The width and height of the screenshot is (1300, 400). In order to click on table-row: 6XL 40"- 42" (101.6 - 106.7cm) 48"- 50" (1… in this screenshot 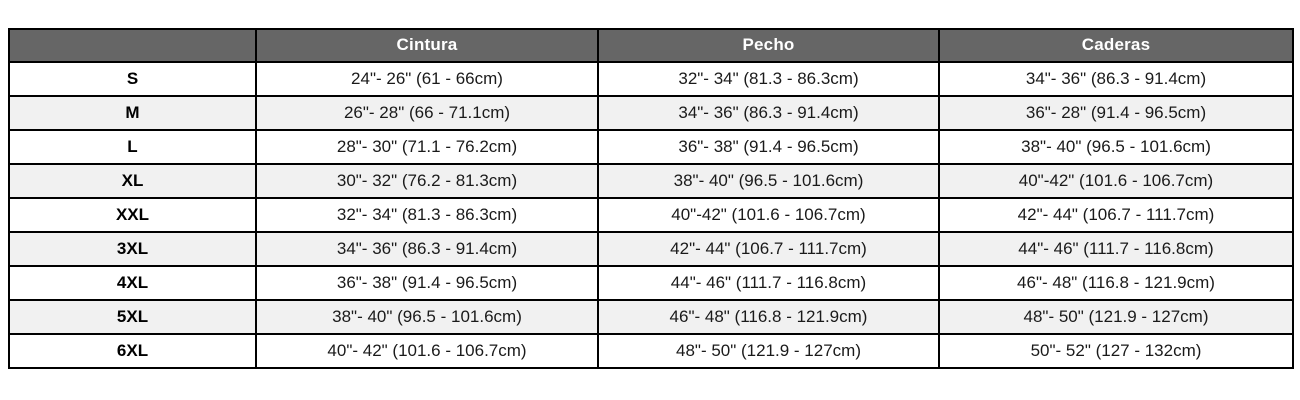, I will do `click(651, 351)`.